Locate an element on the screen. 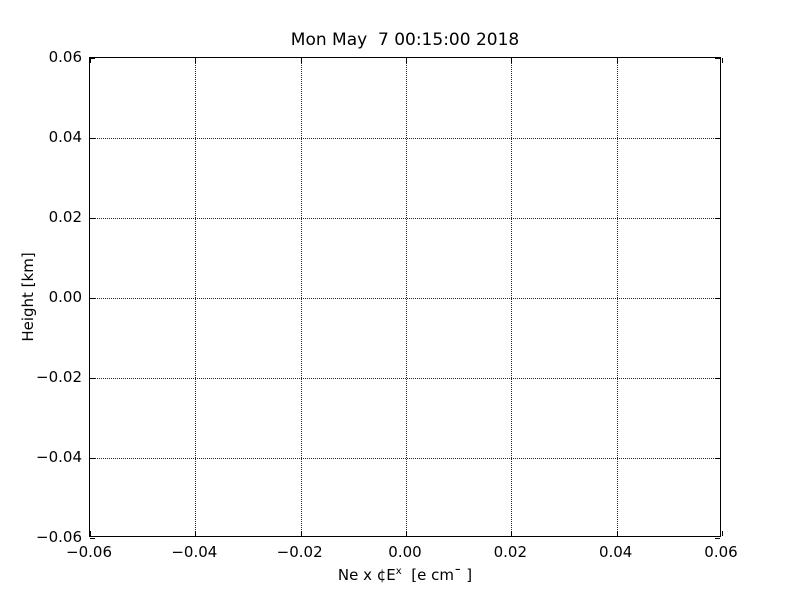  x-axis-label-base: Ne x ¢E is located at coordinates (366, 575).